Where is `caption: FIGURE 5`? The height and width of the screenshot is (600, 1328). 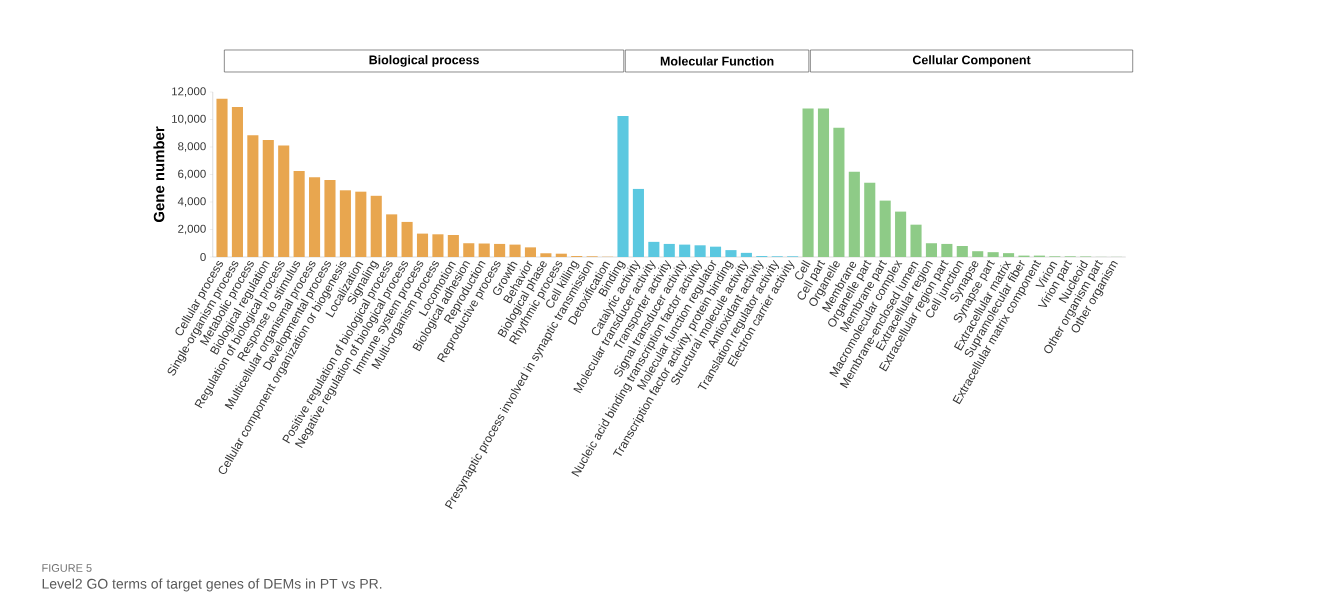
caption: FIGURE 5 is located at coordinates (67, 568).